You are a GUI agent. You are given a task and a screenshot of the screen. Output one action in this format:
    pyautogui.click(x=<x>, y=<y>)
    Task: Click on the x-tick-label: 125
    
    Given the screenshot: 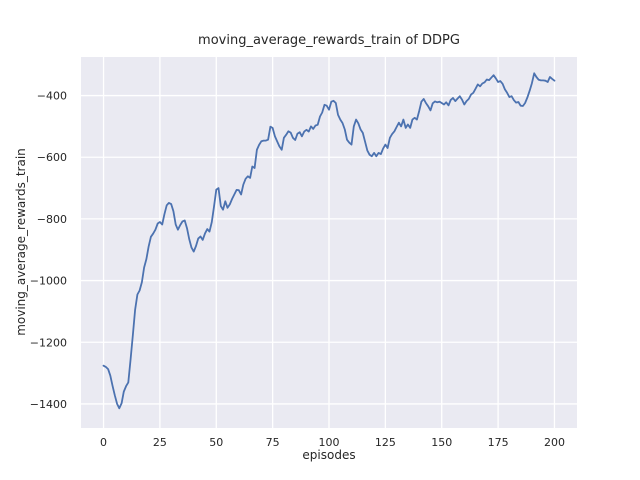 What is the action you would take?
    pyautogui.click(x=385, y=442)
    